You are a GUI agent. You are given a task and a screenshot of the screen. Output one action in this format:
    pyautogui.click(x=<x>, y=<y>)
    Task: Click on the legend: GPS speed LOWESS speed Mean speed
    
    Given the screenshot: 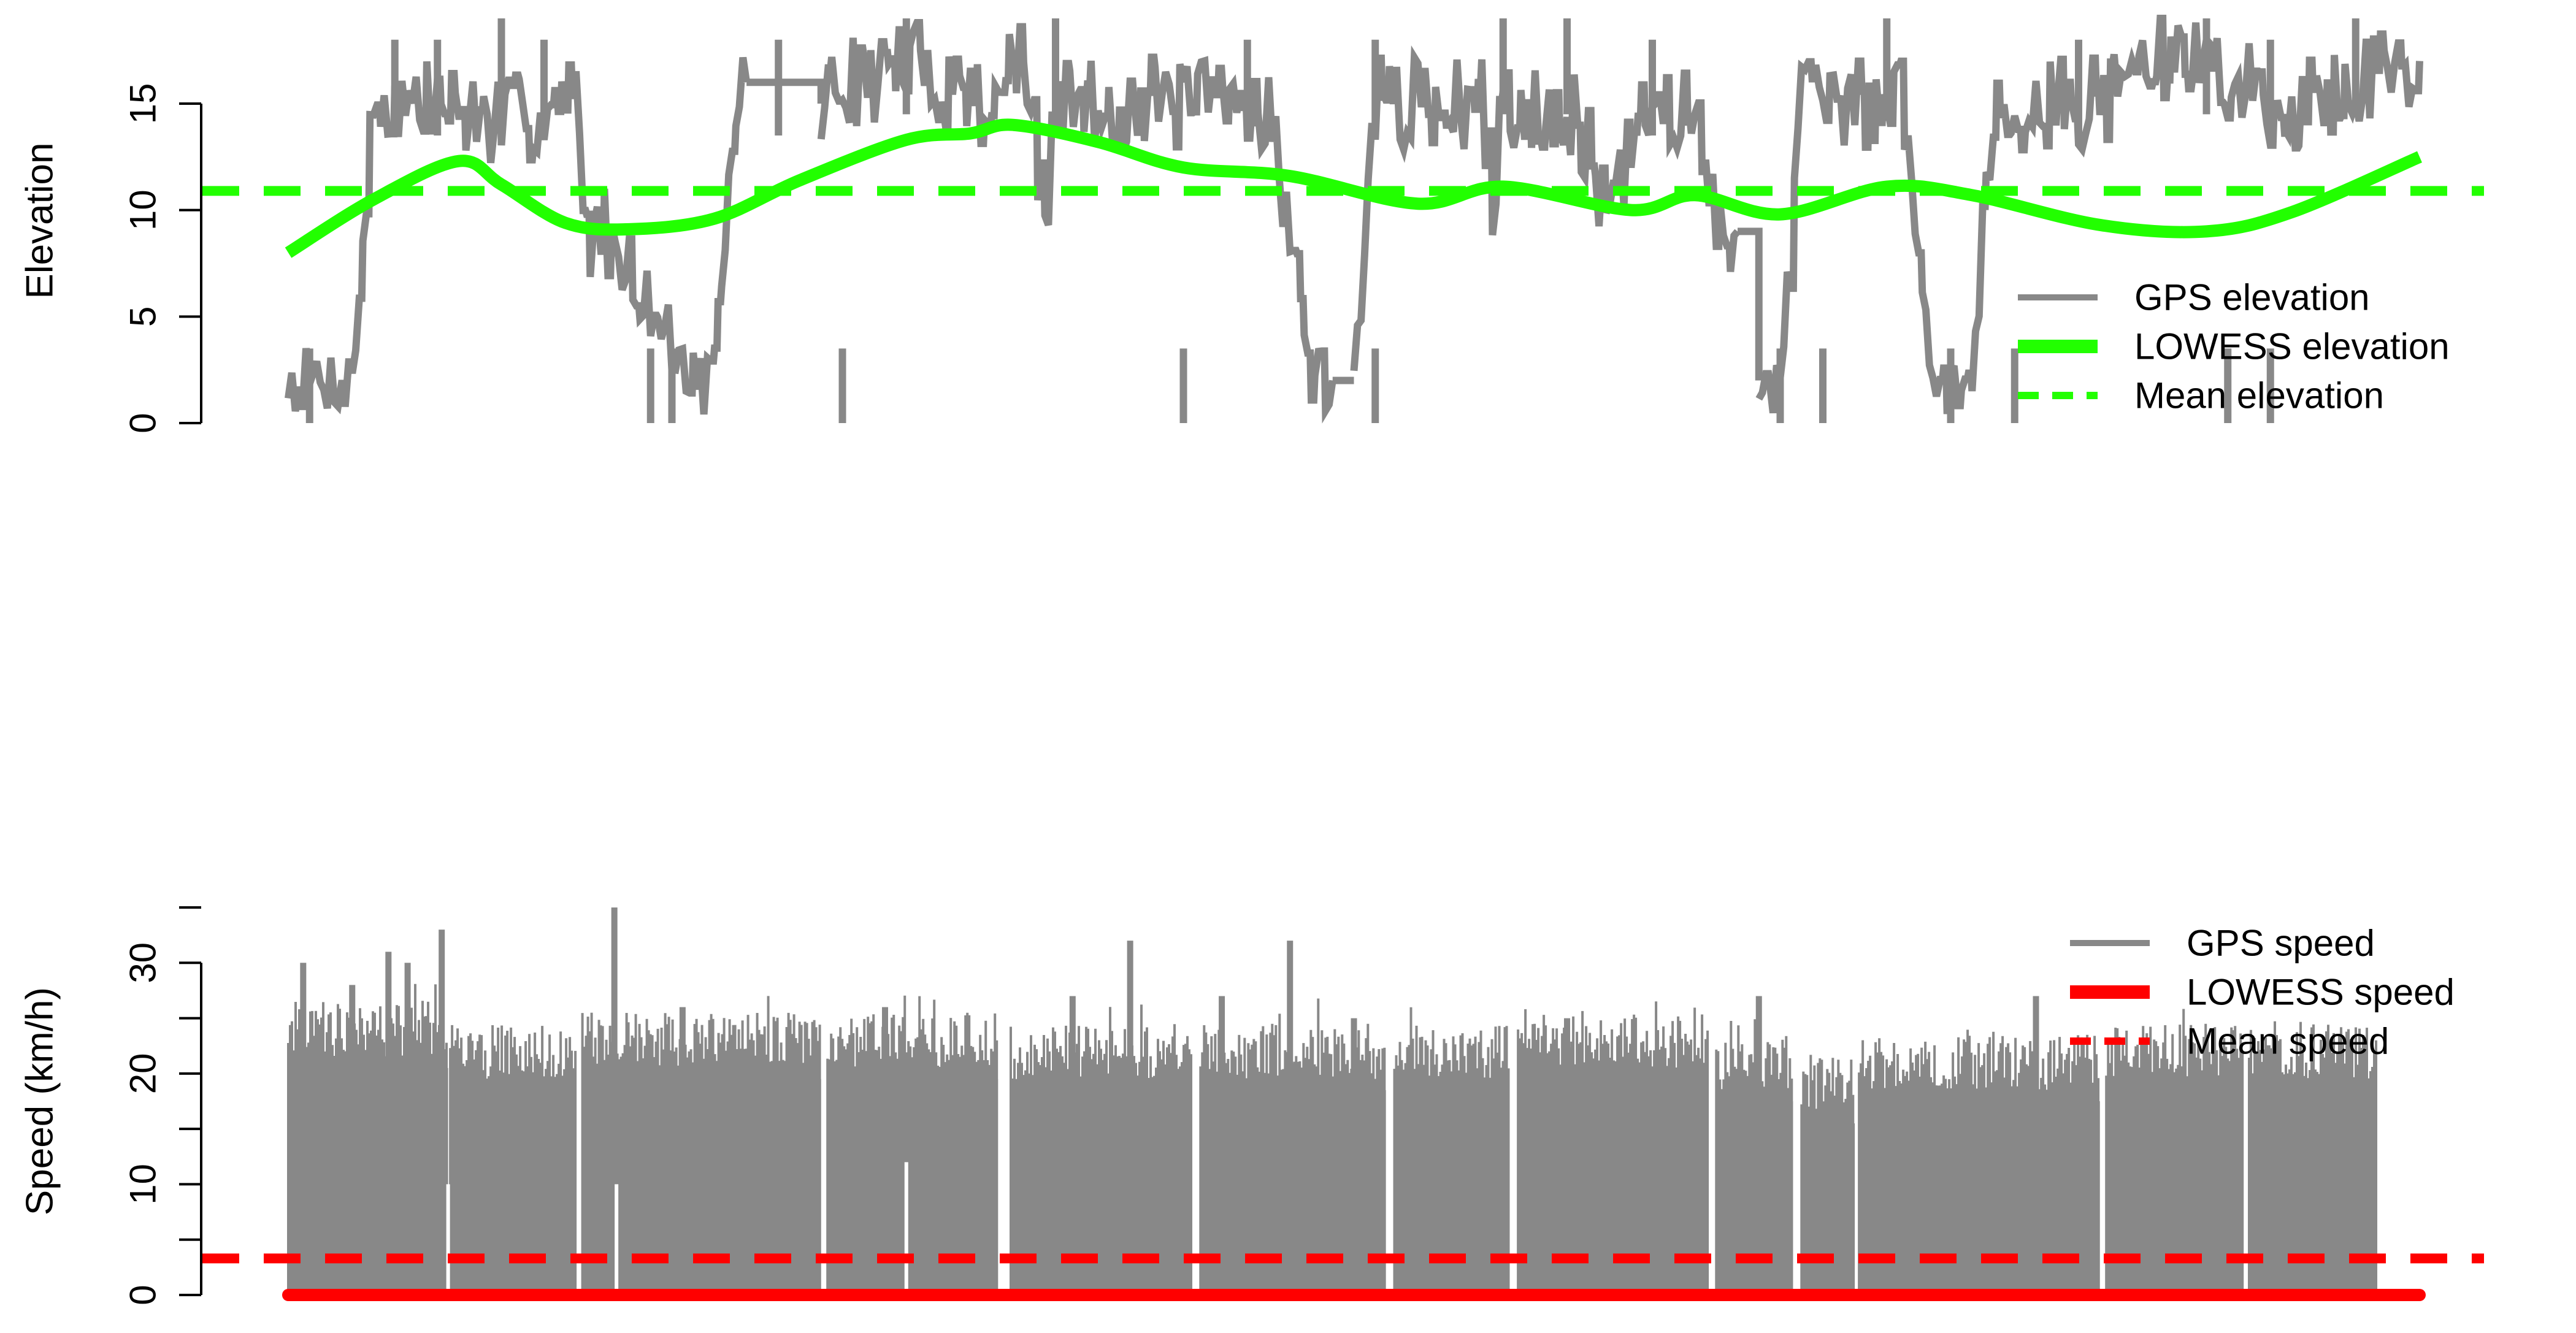 What is the action you would take?
    pyautogui.click(x=2262, y=992)
    